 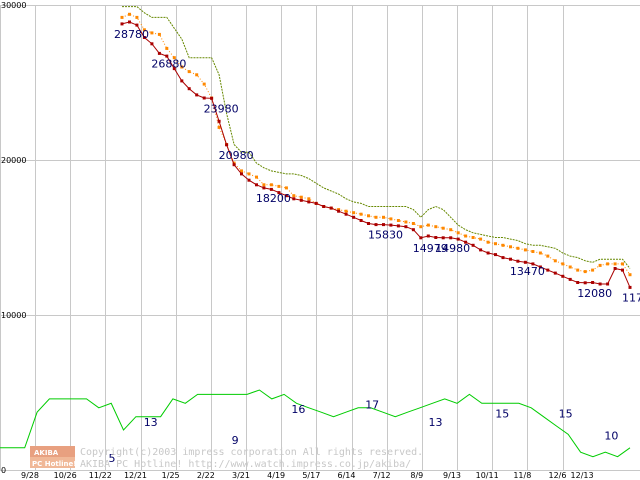 What do you see at coordinates (13, 238) in the screenshot?
I see `y-axis-ticks: 0 10000 20000 30000` at bounding box center [13, 238].